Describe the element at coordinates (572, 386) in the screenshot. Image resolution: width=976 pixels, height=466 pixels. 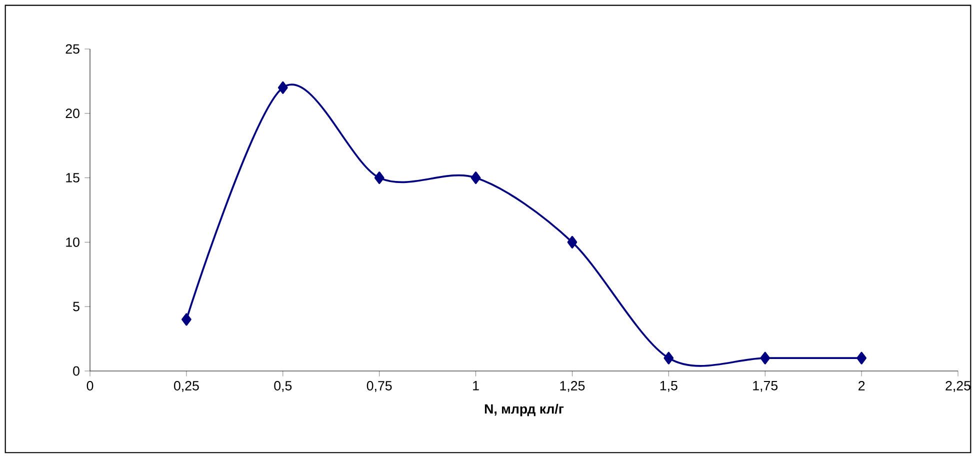
I see `x-tick-label: 1,25` at that location.